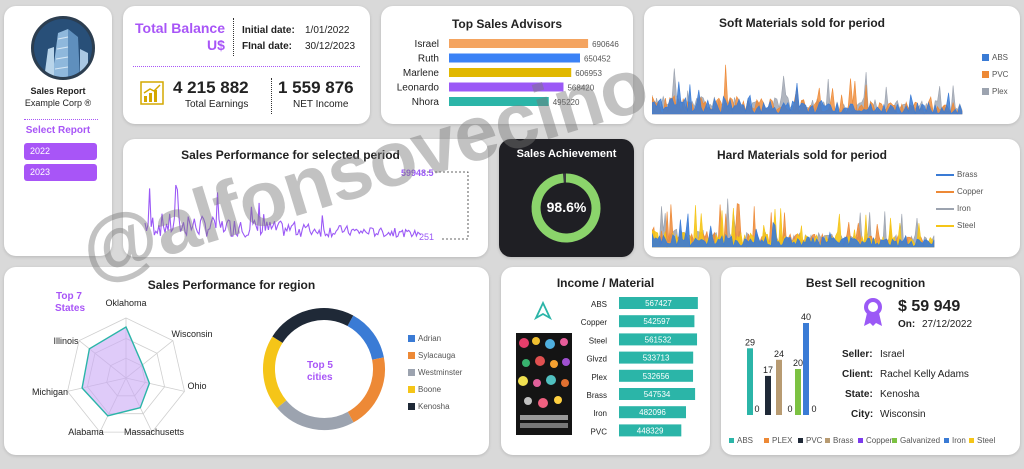 The height and width of the screenshot is (469, 1024). Describe the element at coordinates (60, 151) in the screenshot. I see `report-button-2022: 2022` at that location.